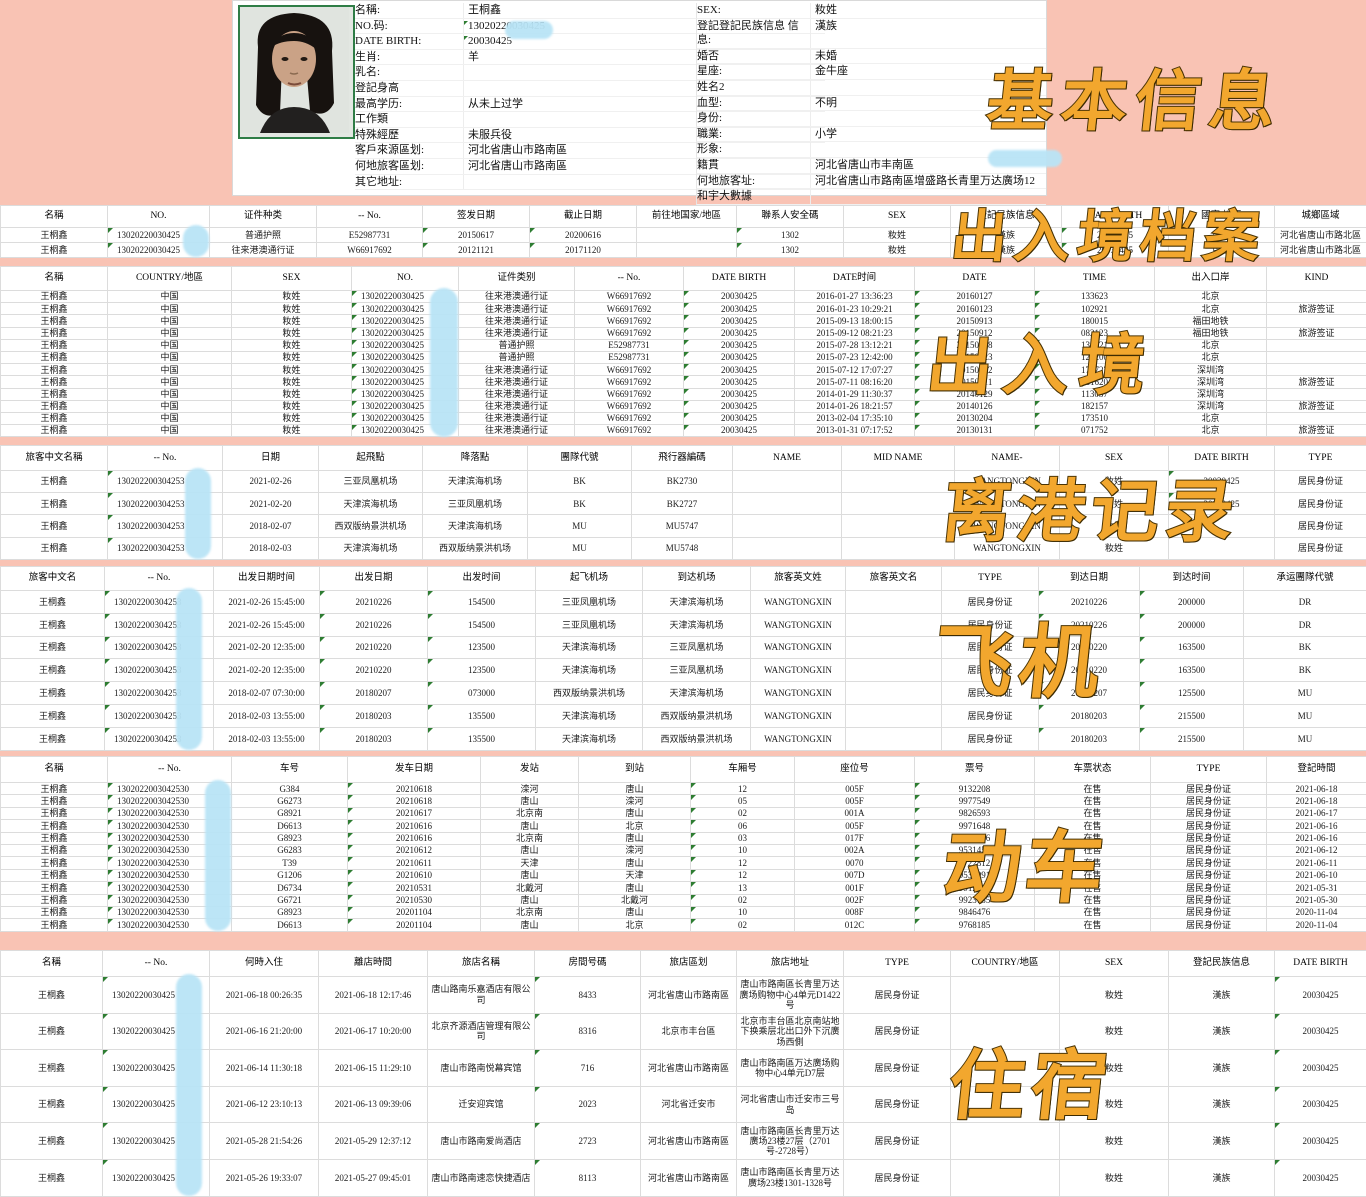  What do you see at coordinates (1316, 863) in the screenshot?
I see `table-cell: 2021-06-11` at bounding box center [1316, 863].